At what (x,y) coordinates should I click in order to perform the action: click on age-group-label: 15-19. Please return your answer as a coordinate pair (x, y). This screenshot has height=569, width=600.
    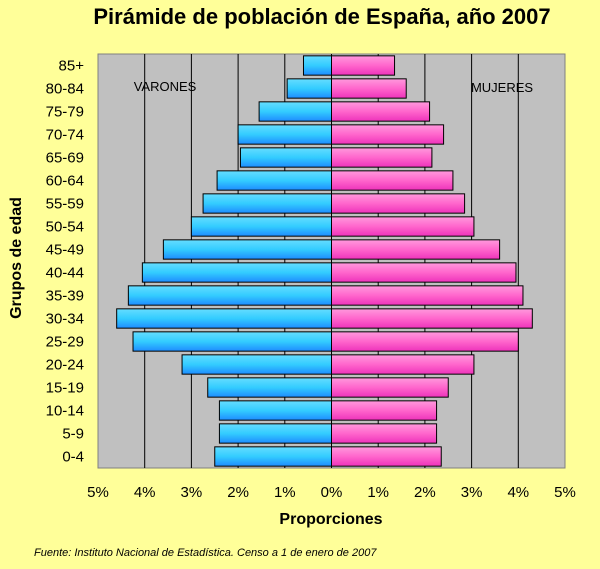
    Looking at the image, I should click on (65, 388).